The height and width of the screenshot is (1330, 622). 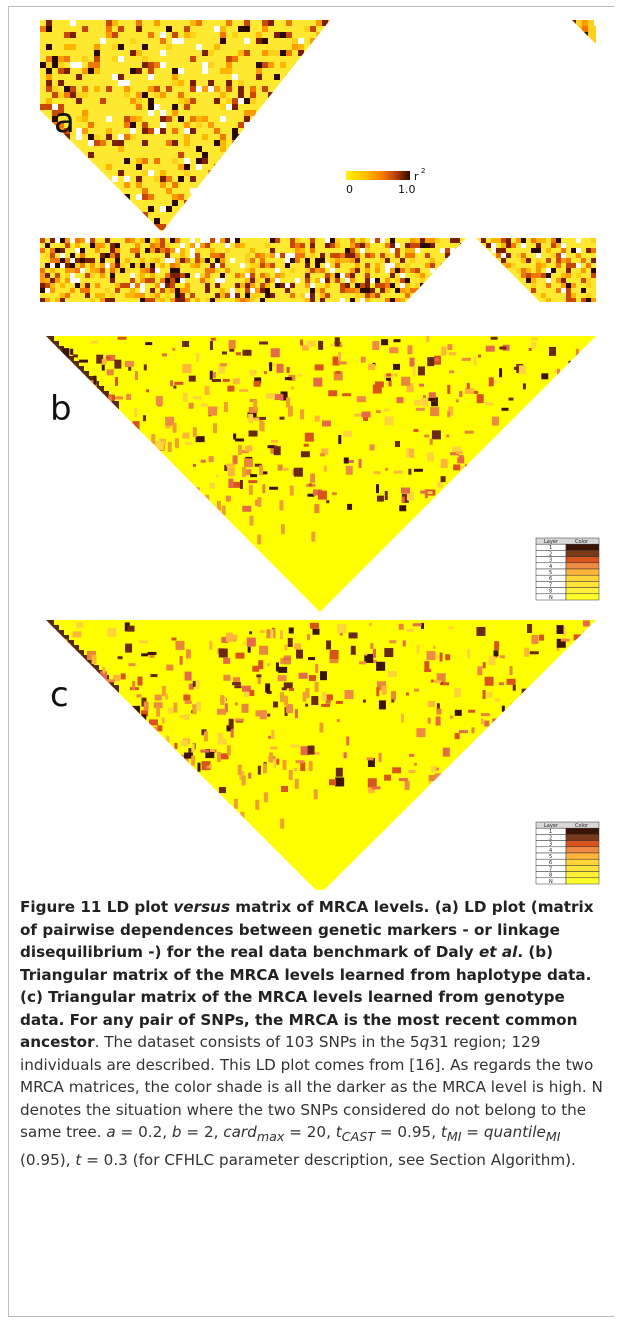 What do you see at coordinates (582, 837) in the screenshot?
I see `legend-color-swatch` at bounding box center [582, 837].